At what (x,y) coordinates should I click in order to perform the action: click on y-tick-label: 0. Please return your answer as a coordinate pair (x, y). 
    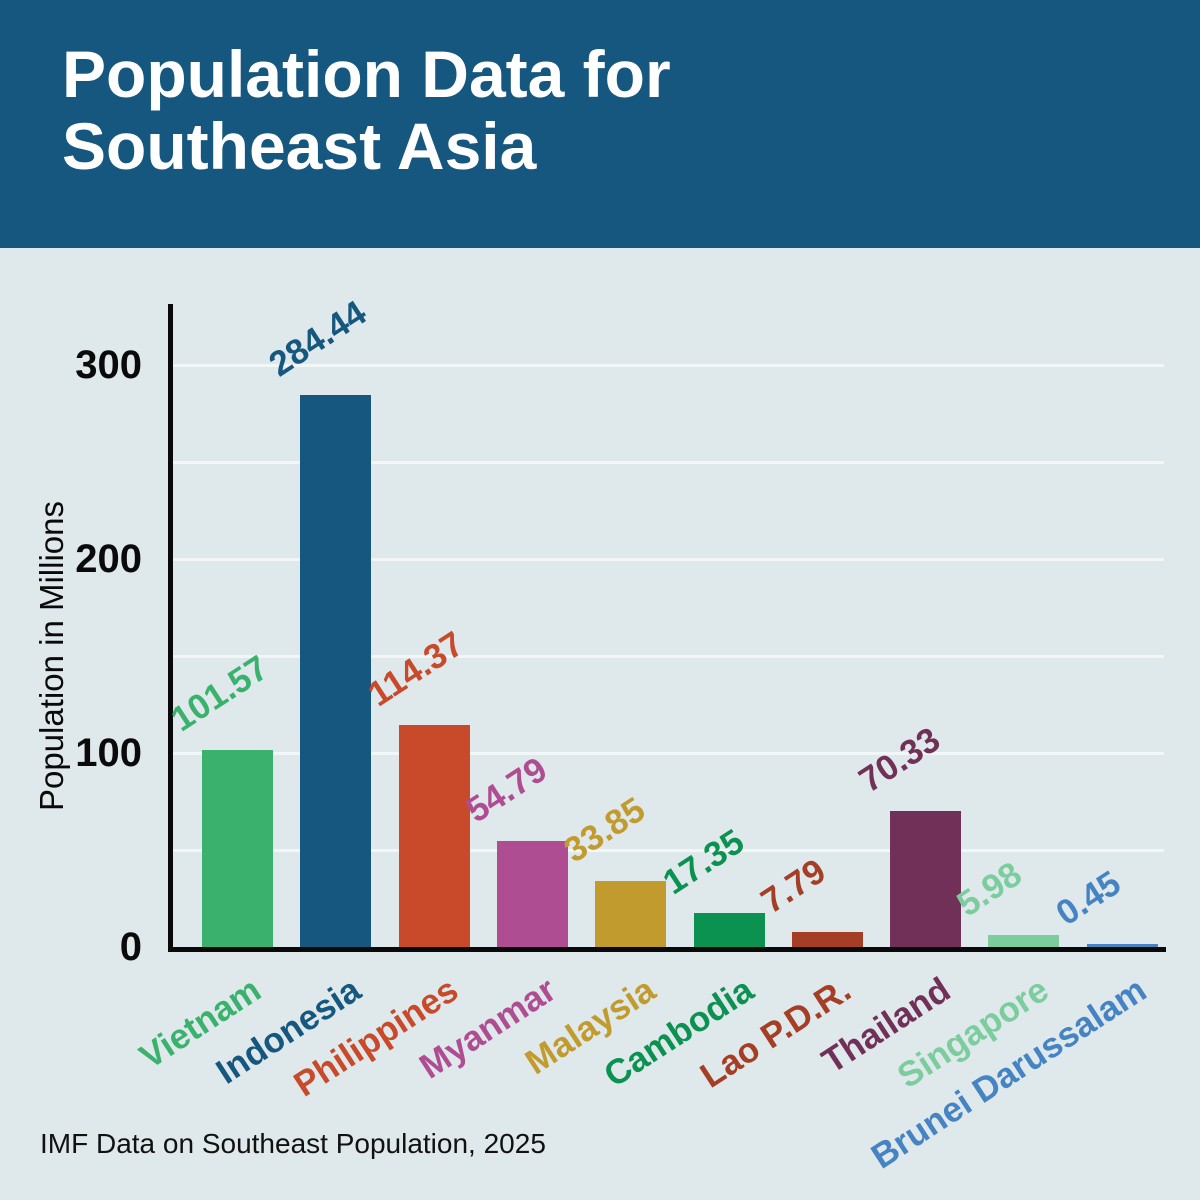
    Looking at the image, I should click on (130, 947).